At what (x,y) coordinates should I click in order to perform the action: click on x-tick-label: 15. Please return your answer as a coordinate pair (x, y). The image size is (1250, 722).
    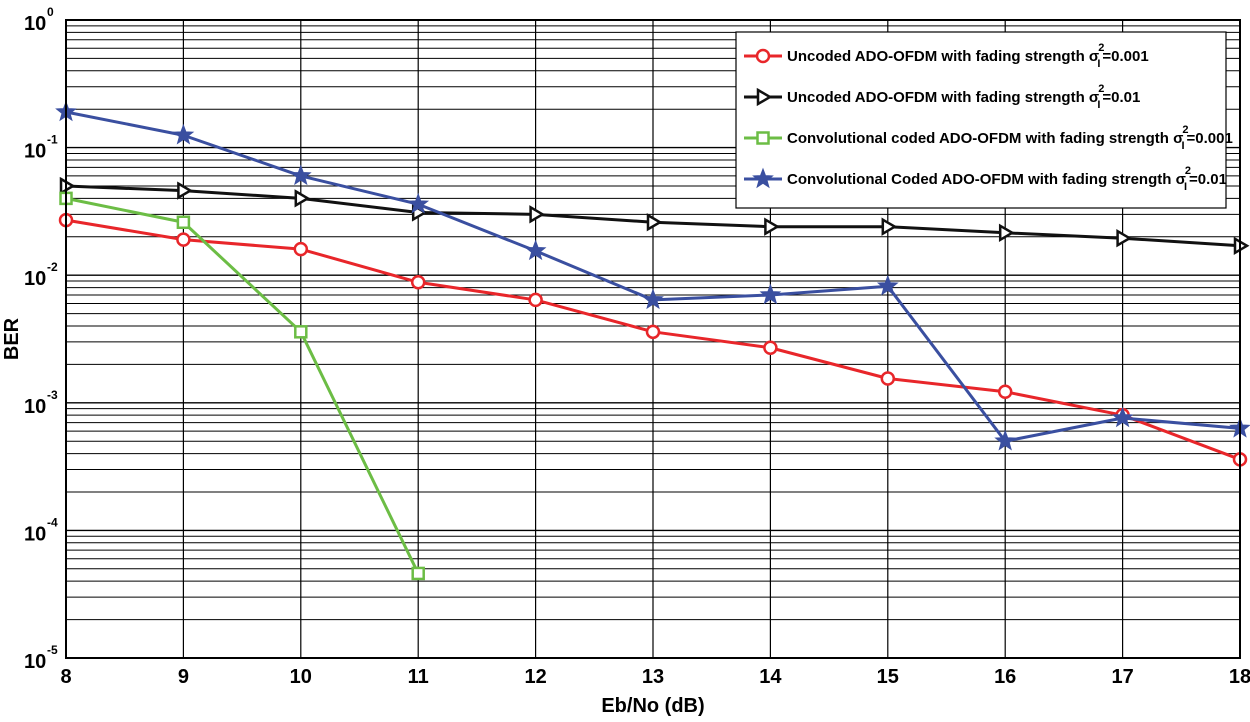
    Looking at the image, I should click on (888, 677).